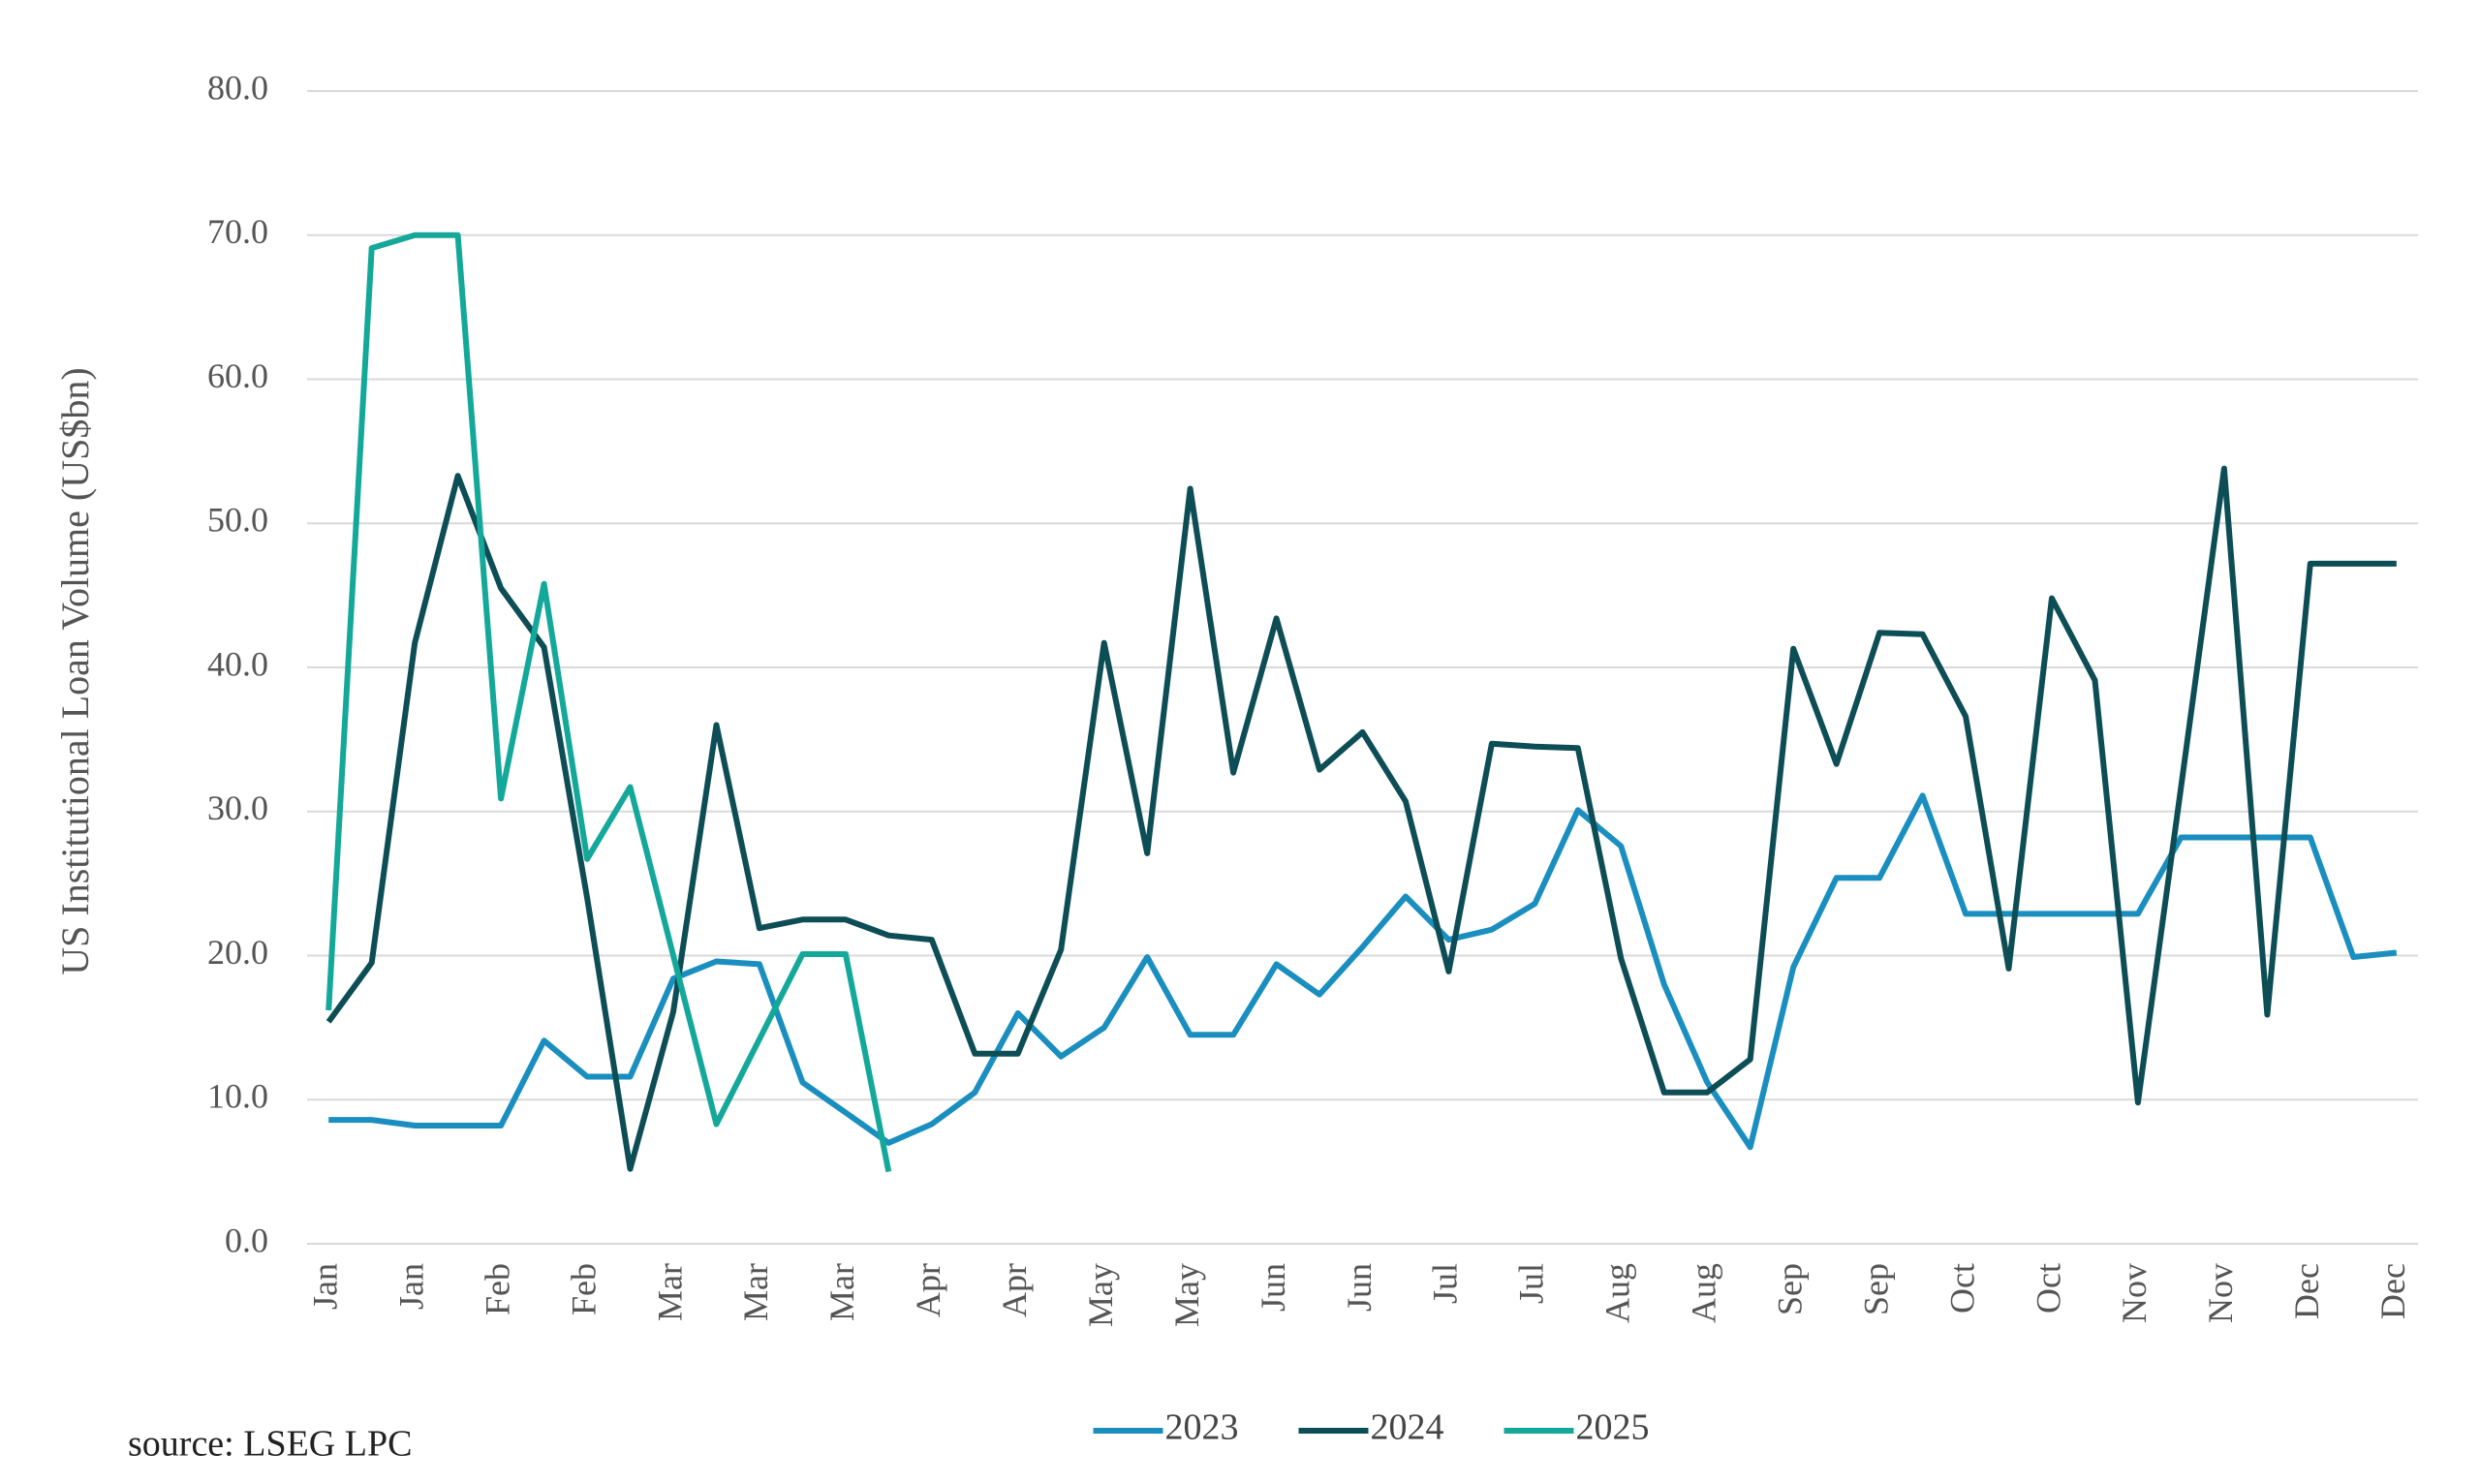 This screenshot has height=1484, width=2480. I want to click on y-tick-label: 70.0, so click(237, 231).